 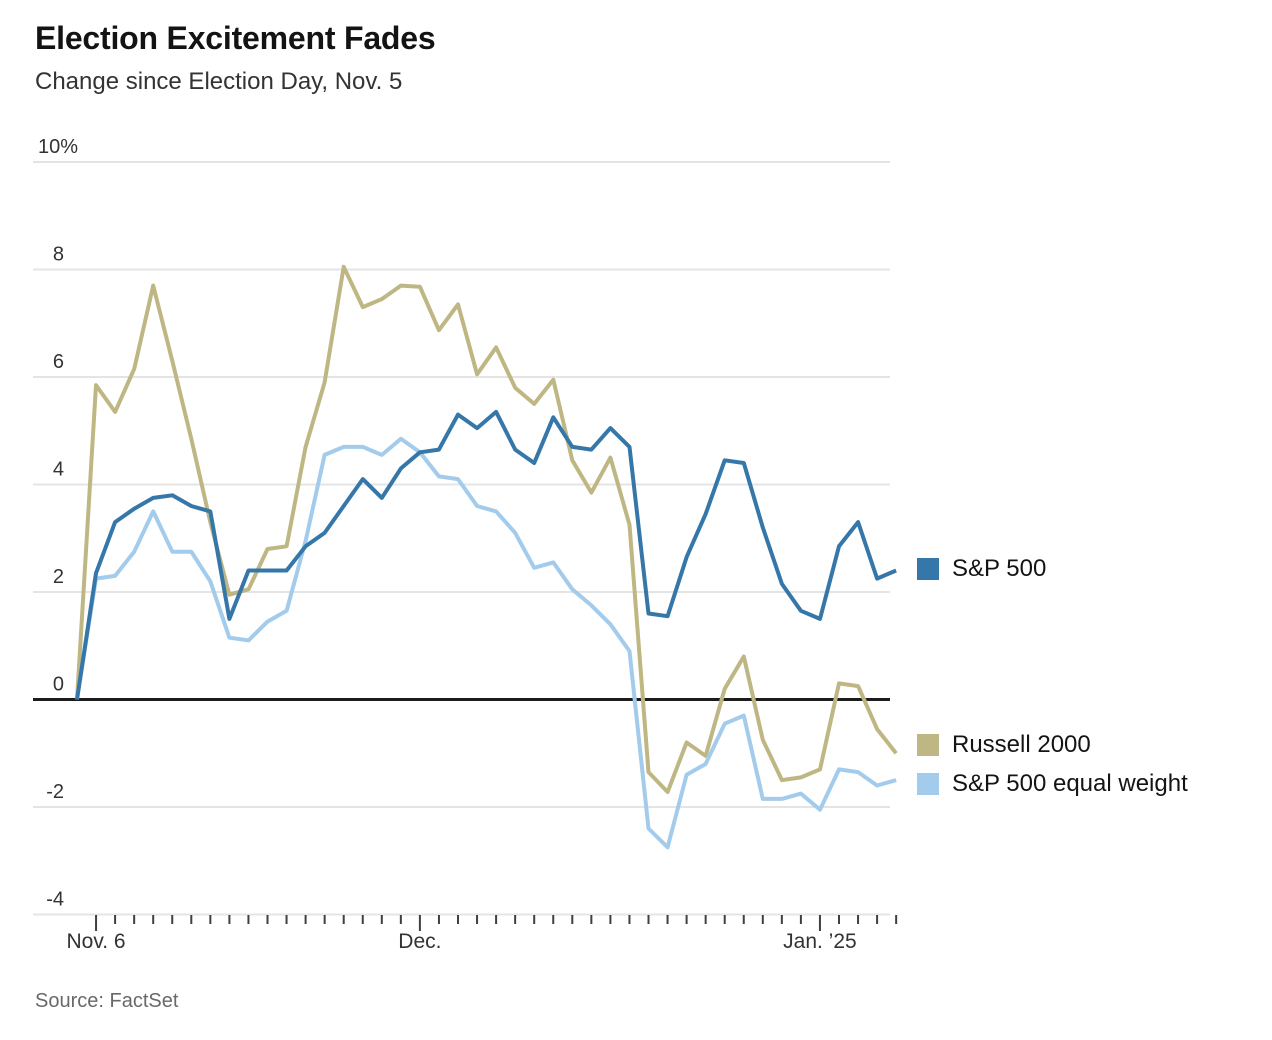 I want to click on source-note: Source: FactSet, so click(x=107, y=1001).